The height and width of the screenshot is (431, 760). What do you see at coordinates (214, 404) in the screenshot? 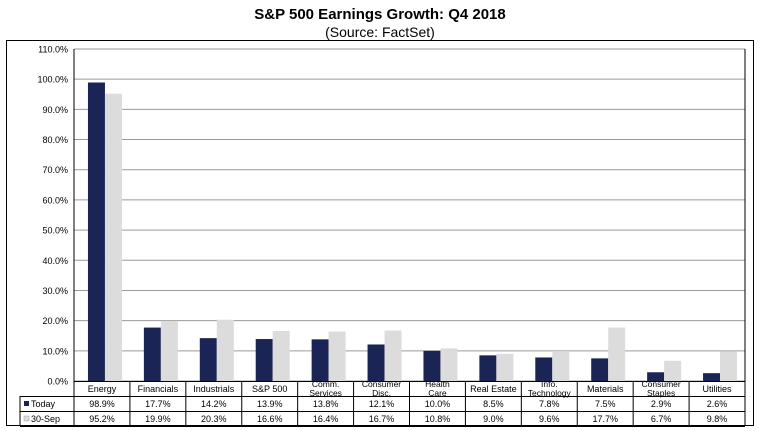
I see `data-label: 14.2%` at bounding box center [214, 404].